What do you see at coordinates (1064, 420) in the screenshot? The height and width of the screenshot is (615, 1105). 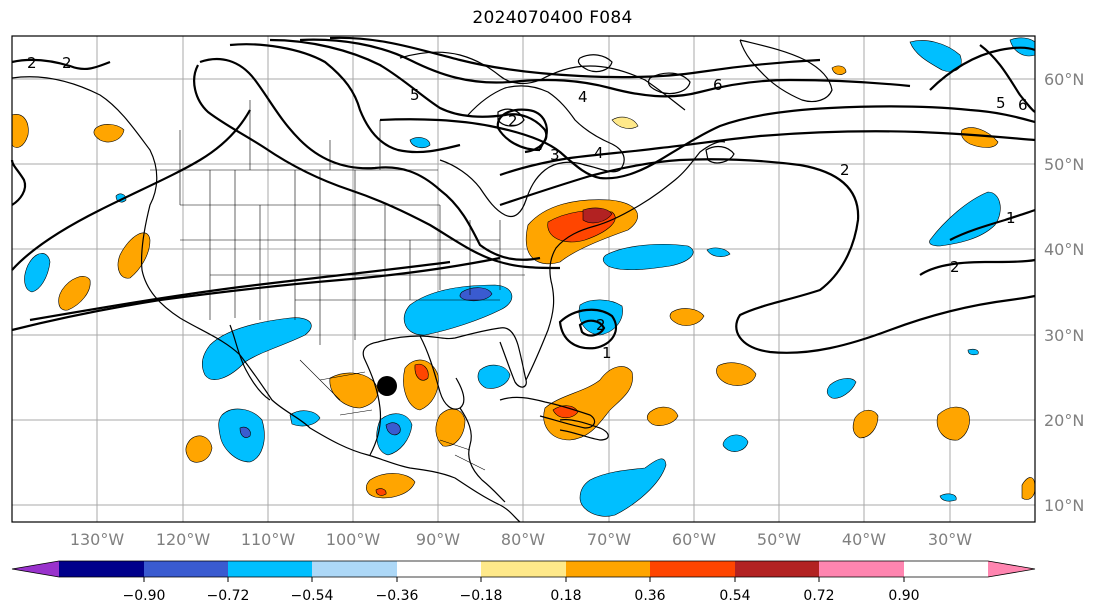 I see `lat-tick-label: 20°N` at bounding box center [1064, 420].